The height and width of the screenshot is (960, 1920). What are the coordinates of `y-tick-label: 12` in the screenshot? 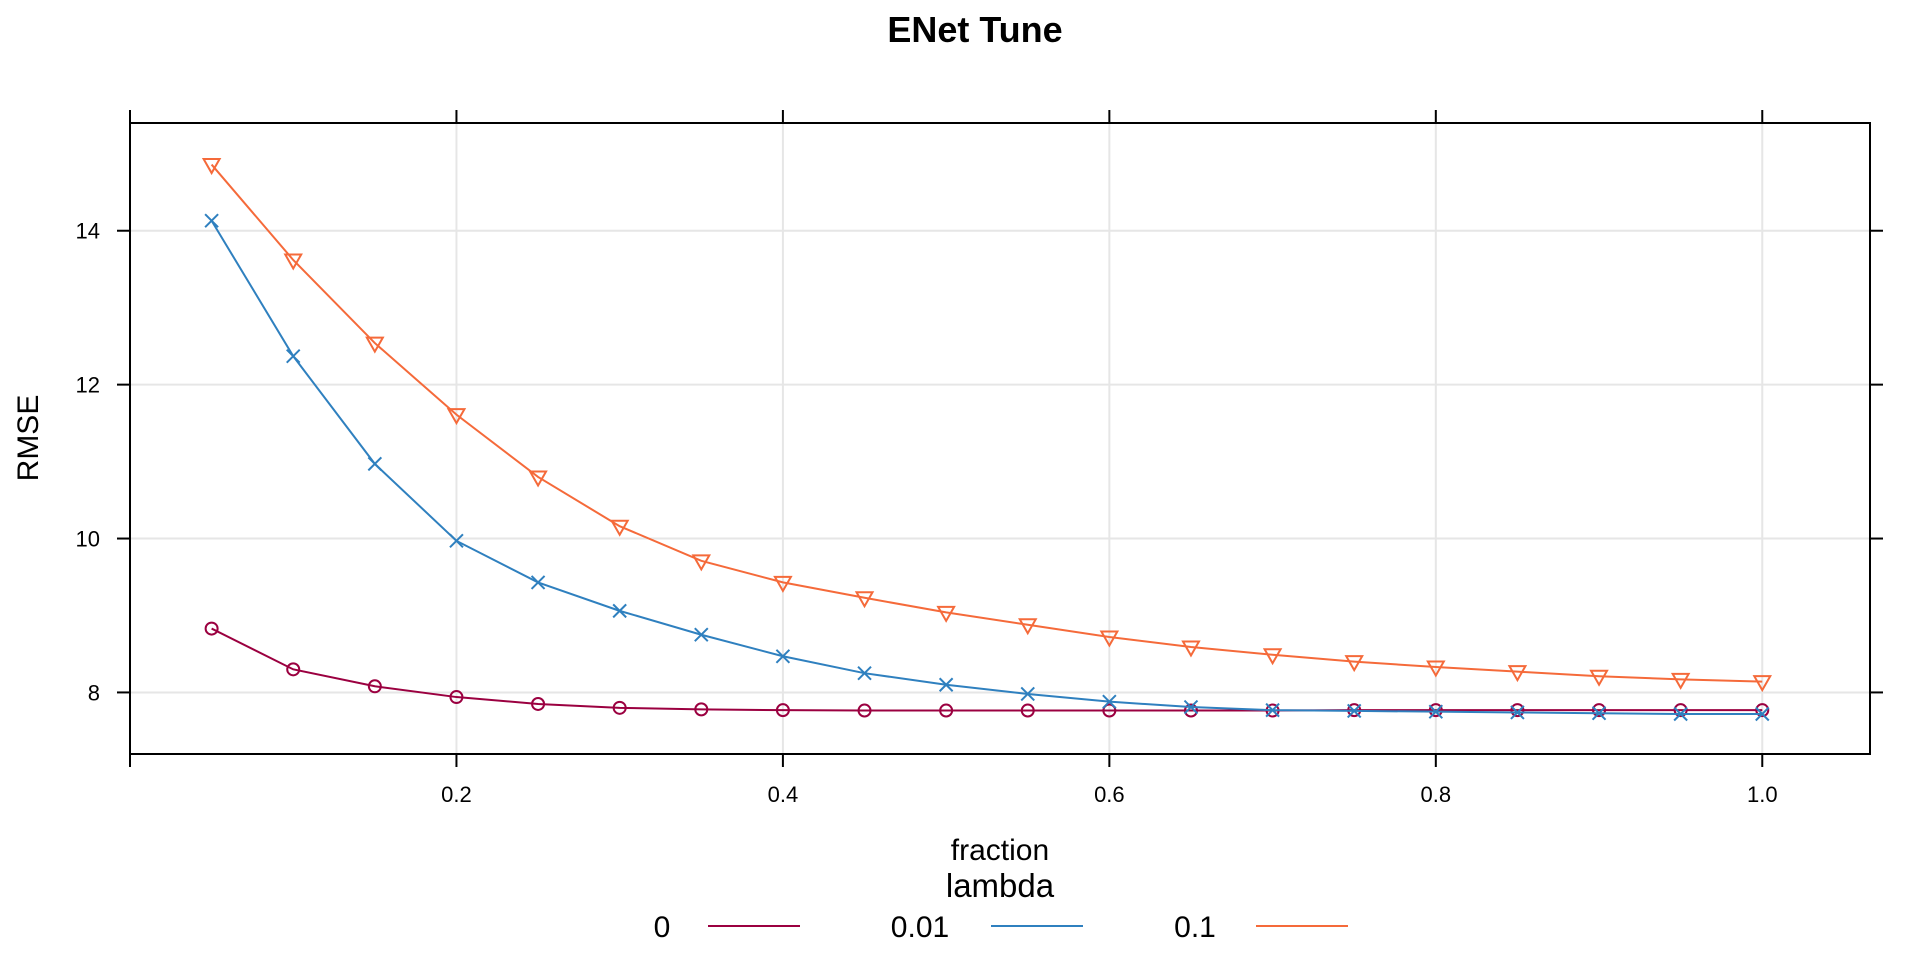 It's located at (88, 385).